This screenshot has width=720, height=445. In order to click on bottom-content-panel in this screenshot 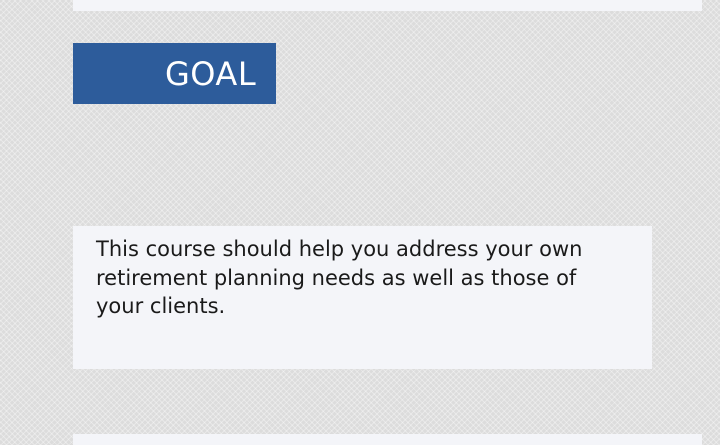, I will do `click(387, 439)`.